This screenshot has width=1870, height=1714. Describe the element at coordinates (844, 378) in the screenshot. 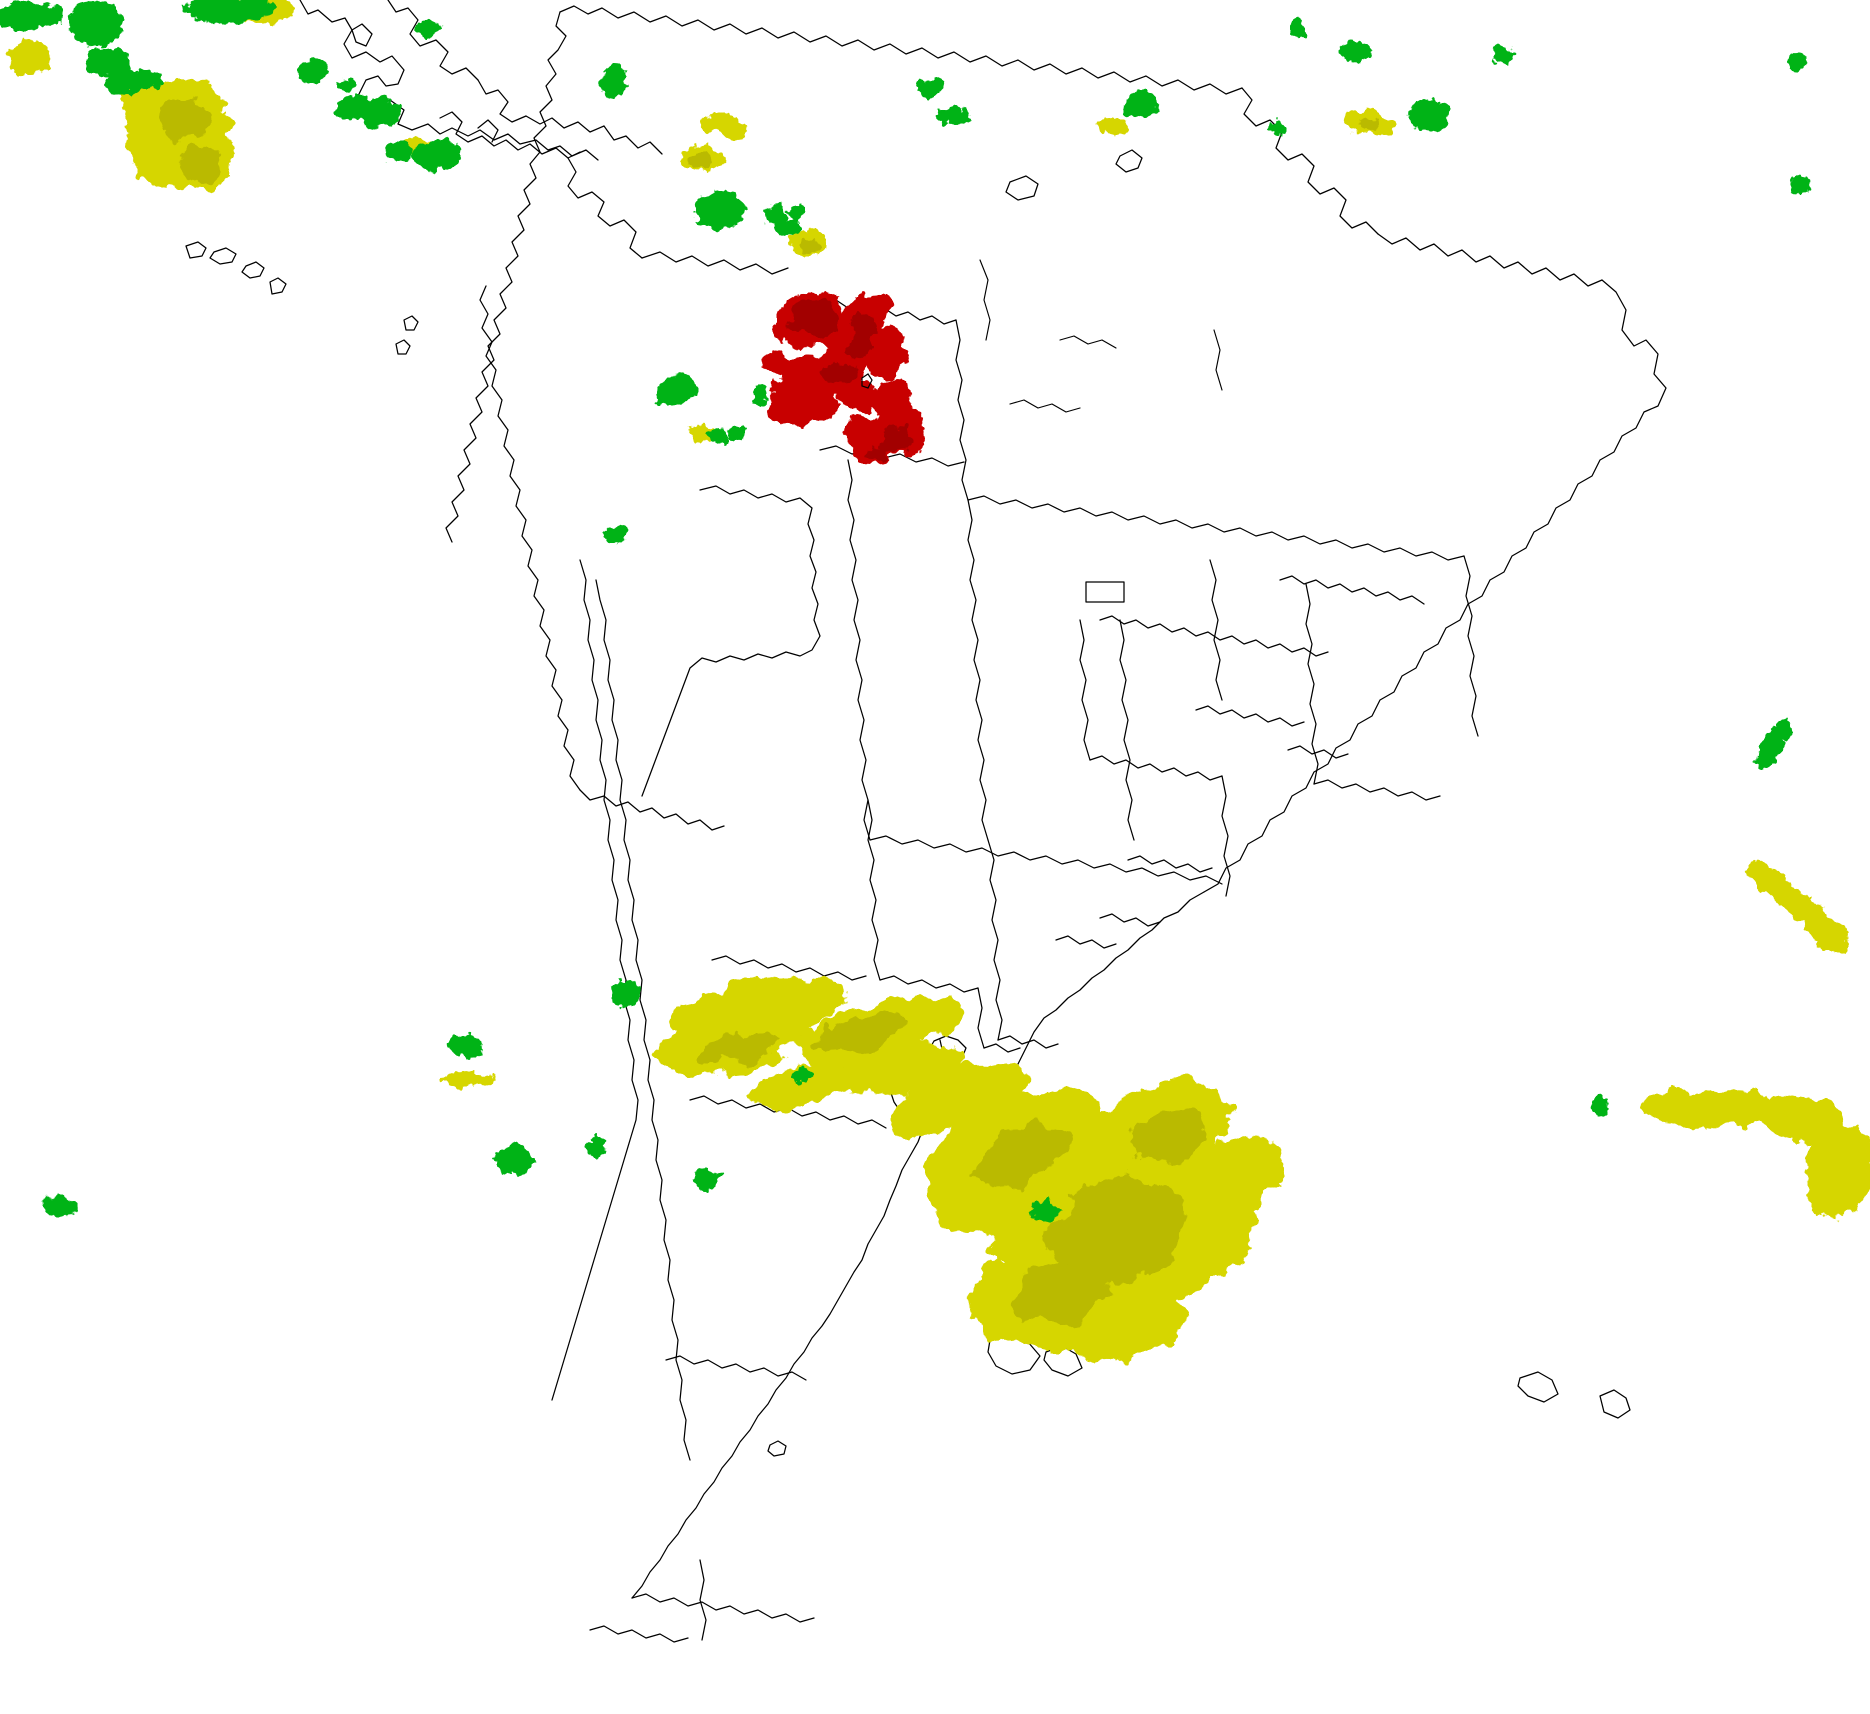

I see `red-patch-layer` at that location.